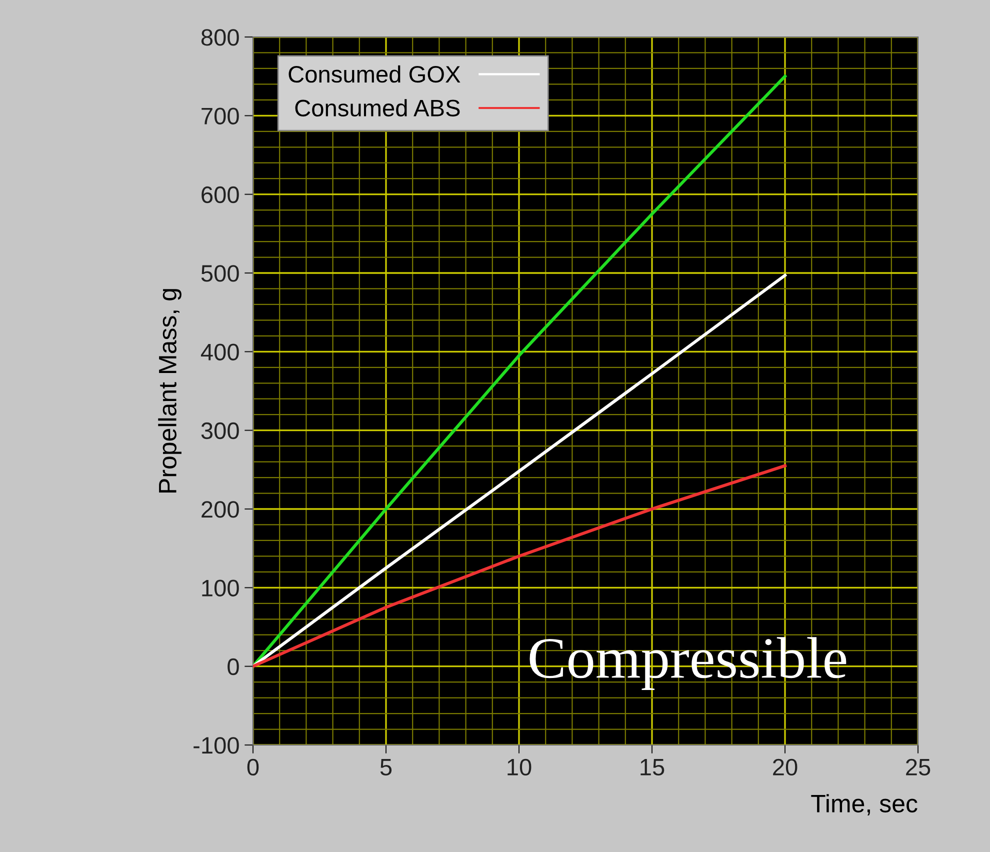  I want to click on x-tick-label: 10, so click(520, 767).